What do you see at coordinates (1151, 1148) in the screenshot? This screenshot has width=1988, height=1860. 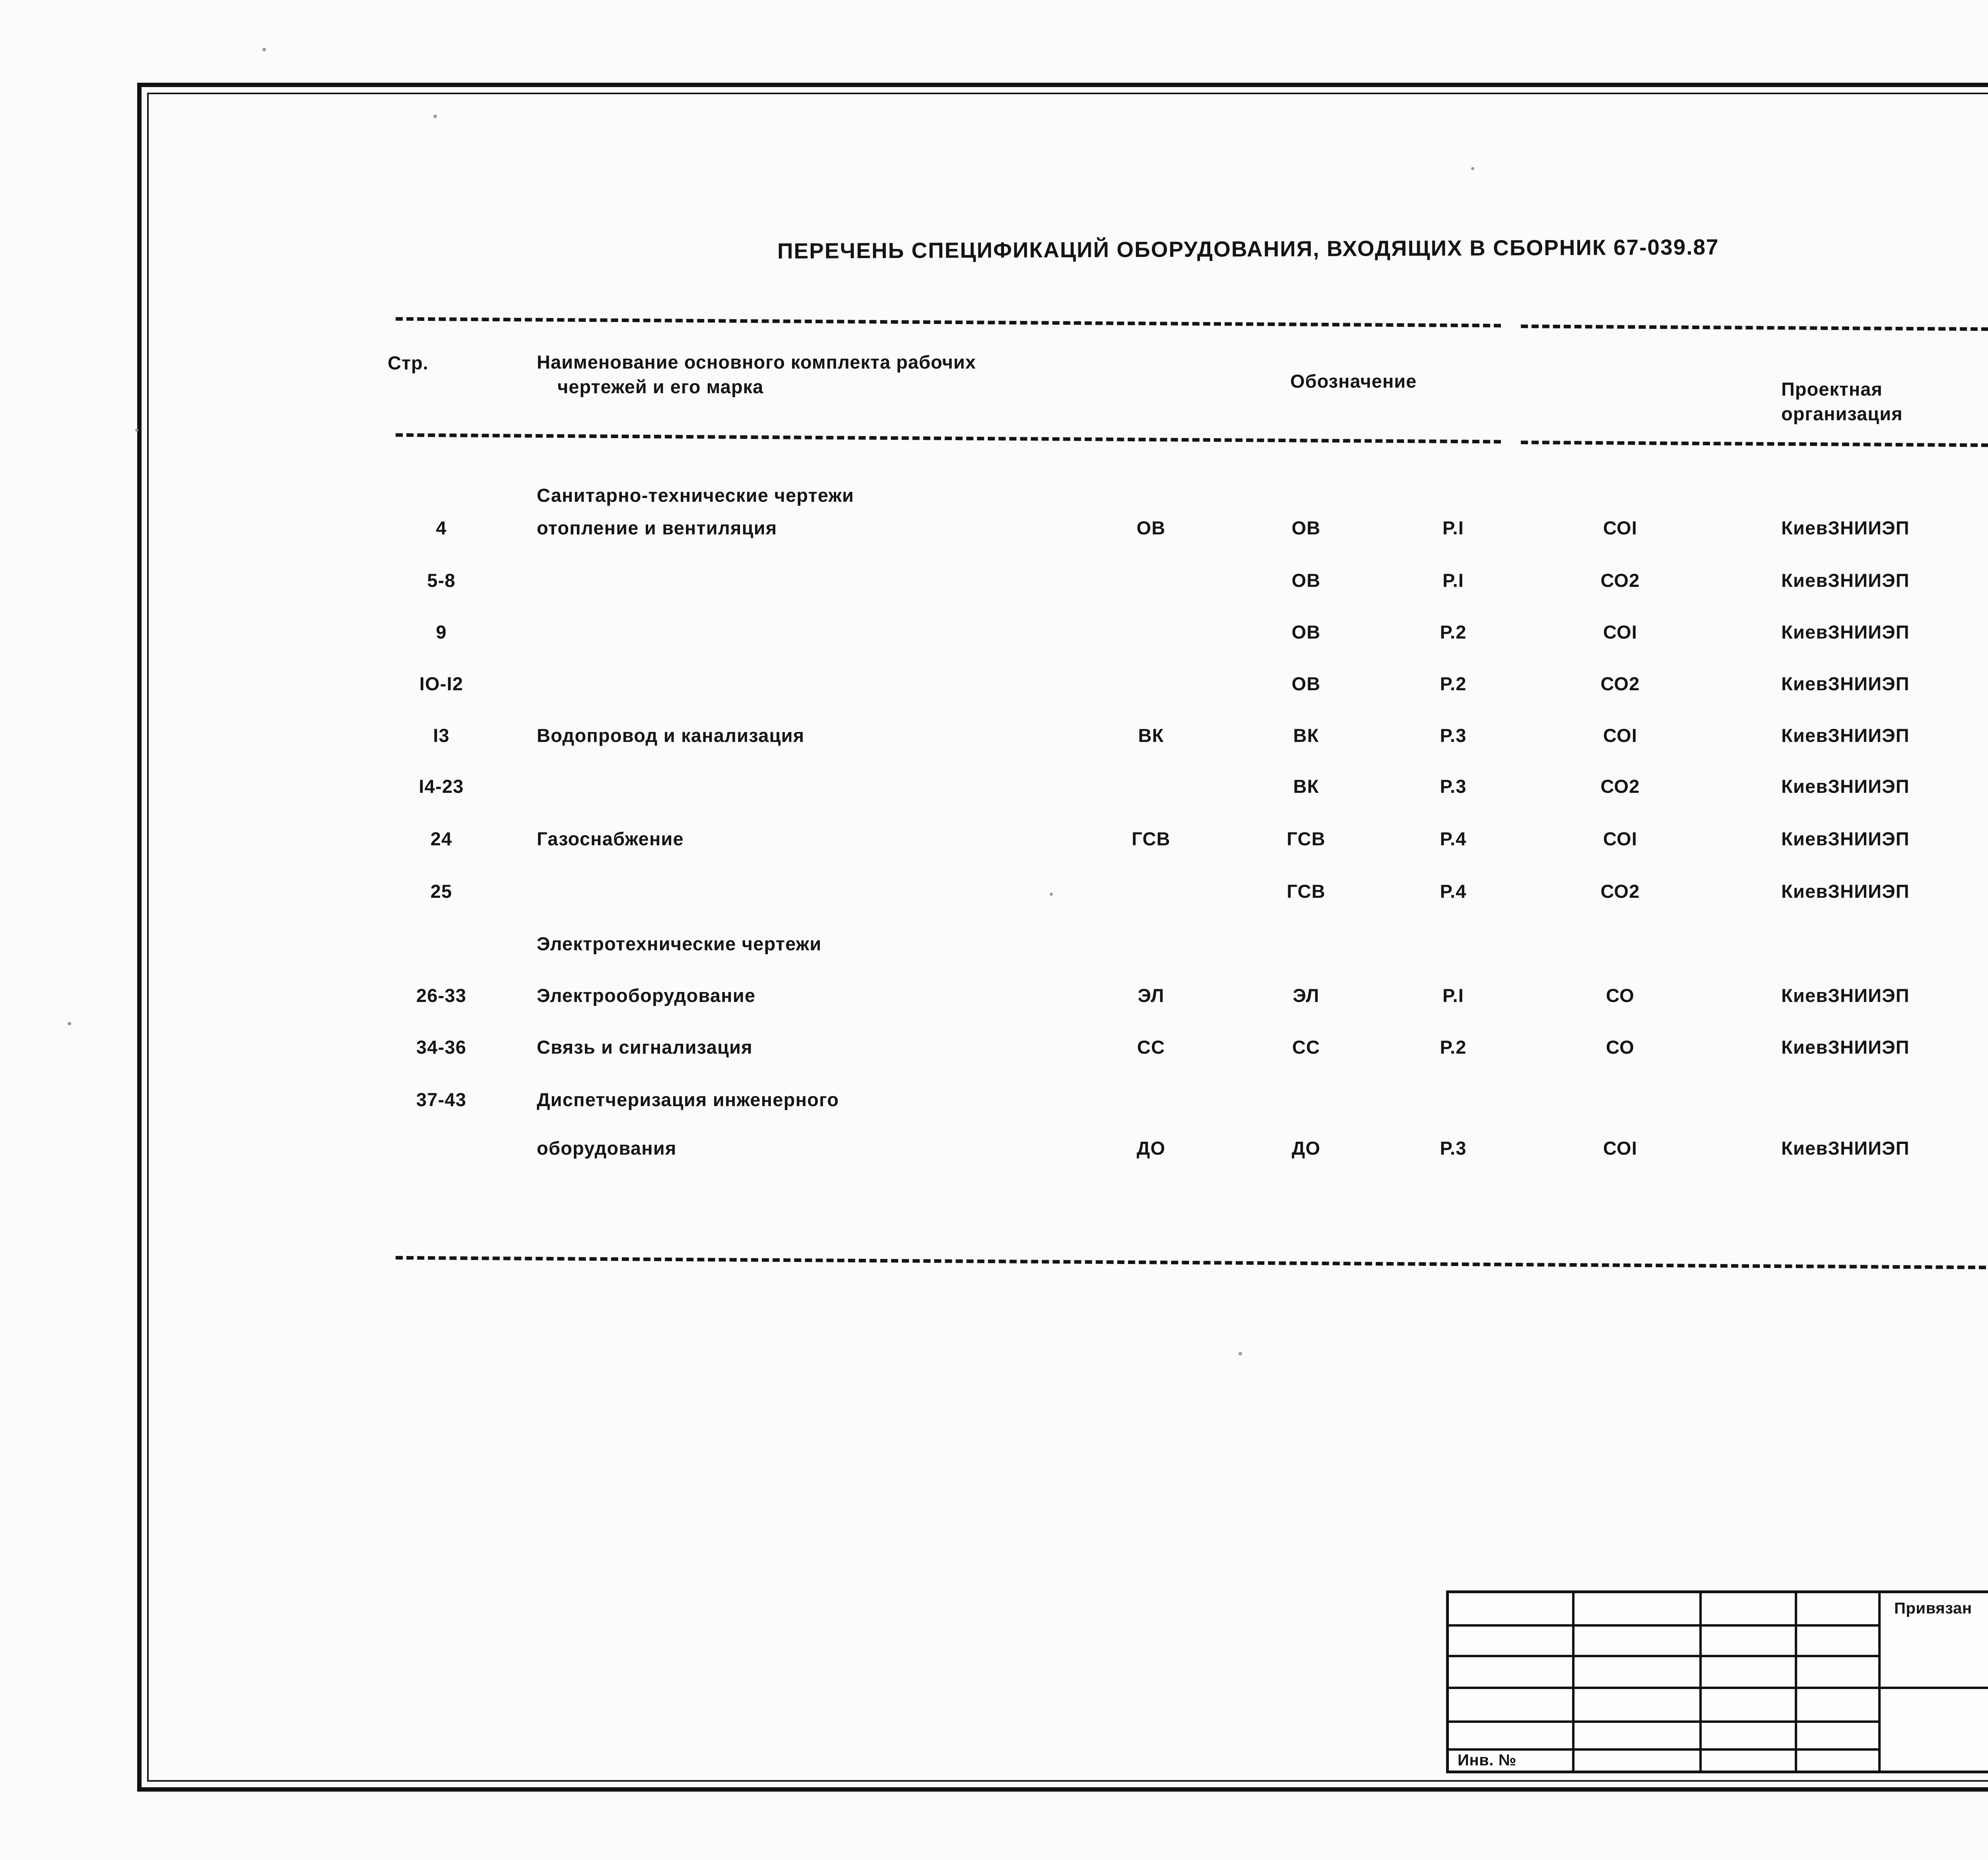 I see `cell-mark: ДО` at bounding box center [1151, 1148].